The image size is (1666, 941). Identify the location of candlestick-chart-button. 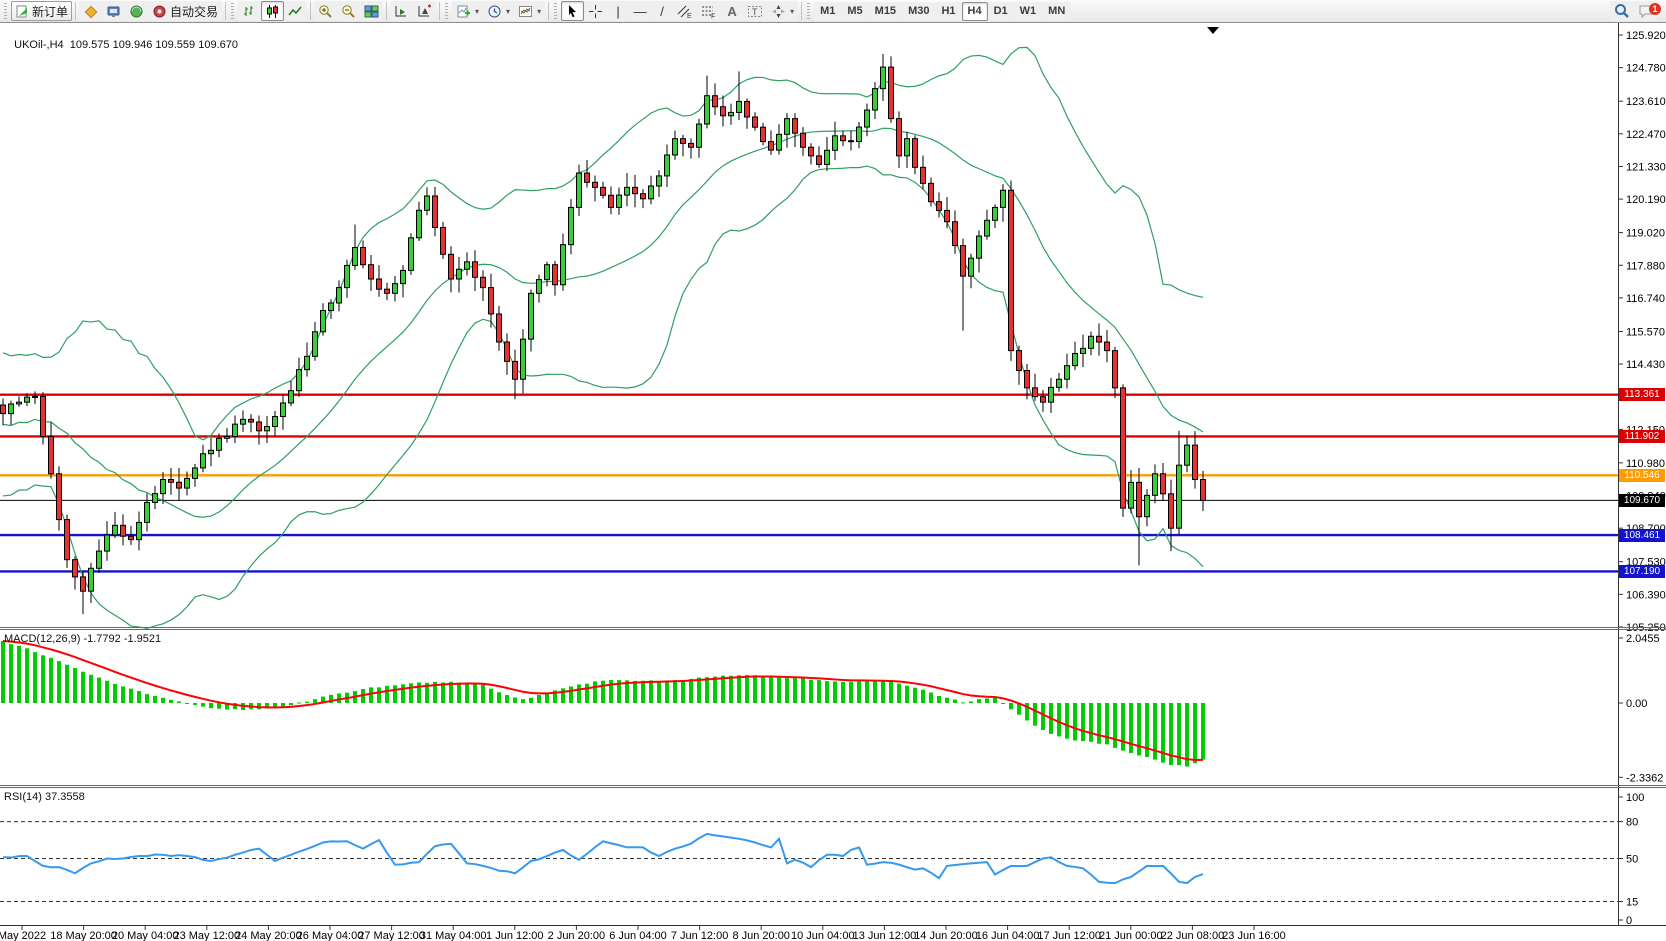
(273, 11).